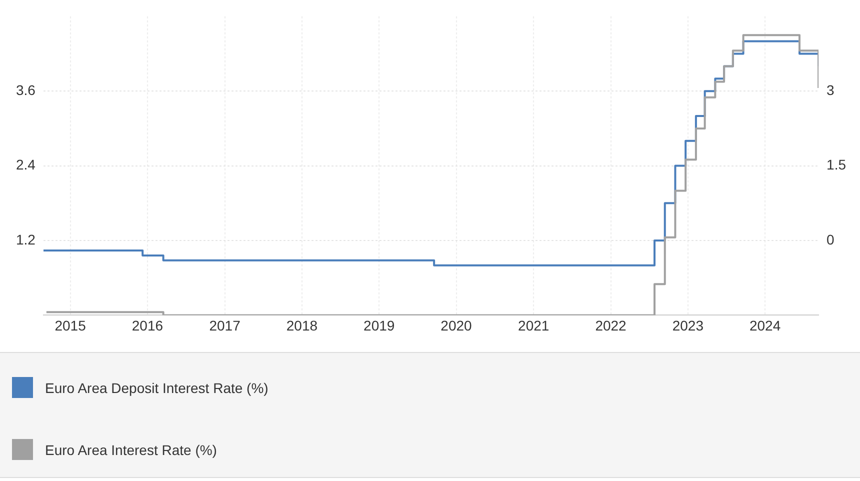 The height and width of the screenshot is (481, 860). What do you see at coordinates (611, 325) in the screenshot?
I see `x-tick-label: 2022` at bounding box center [611, 325].